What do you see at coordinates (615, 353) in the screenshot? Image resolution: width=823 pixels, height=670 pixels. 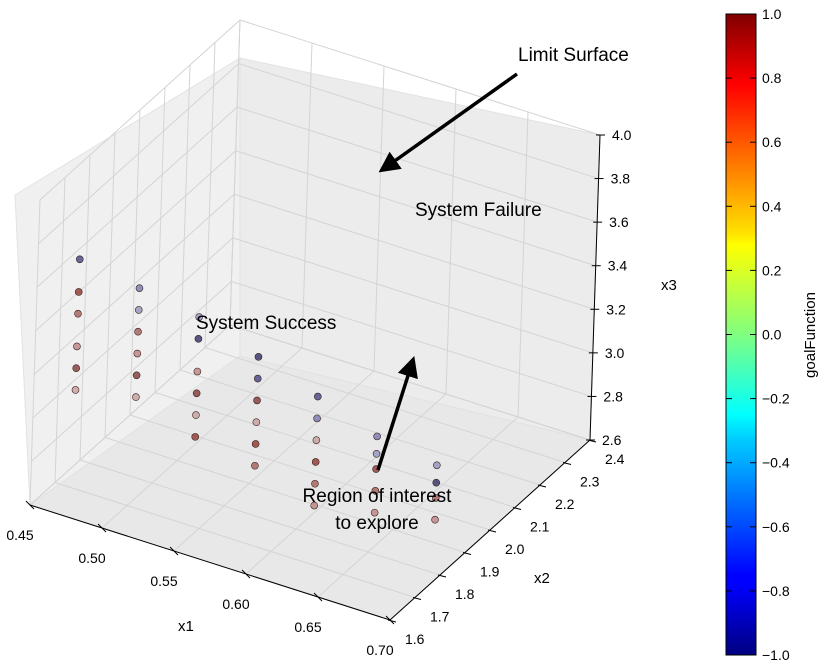 I see `x3-tick-label: 3.0` at bounding box center [615, 353].